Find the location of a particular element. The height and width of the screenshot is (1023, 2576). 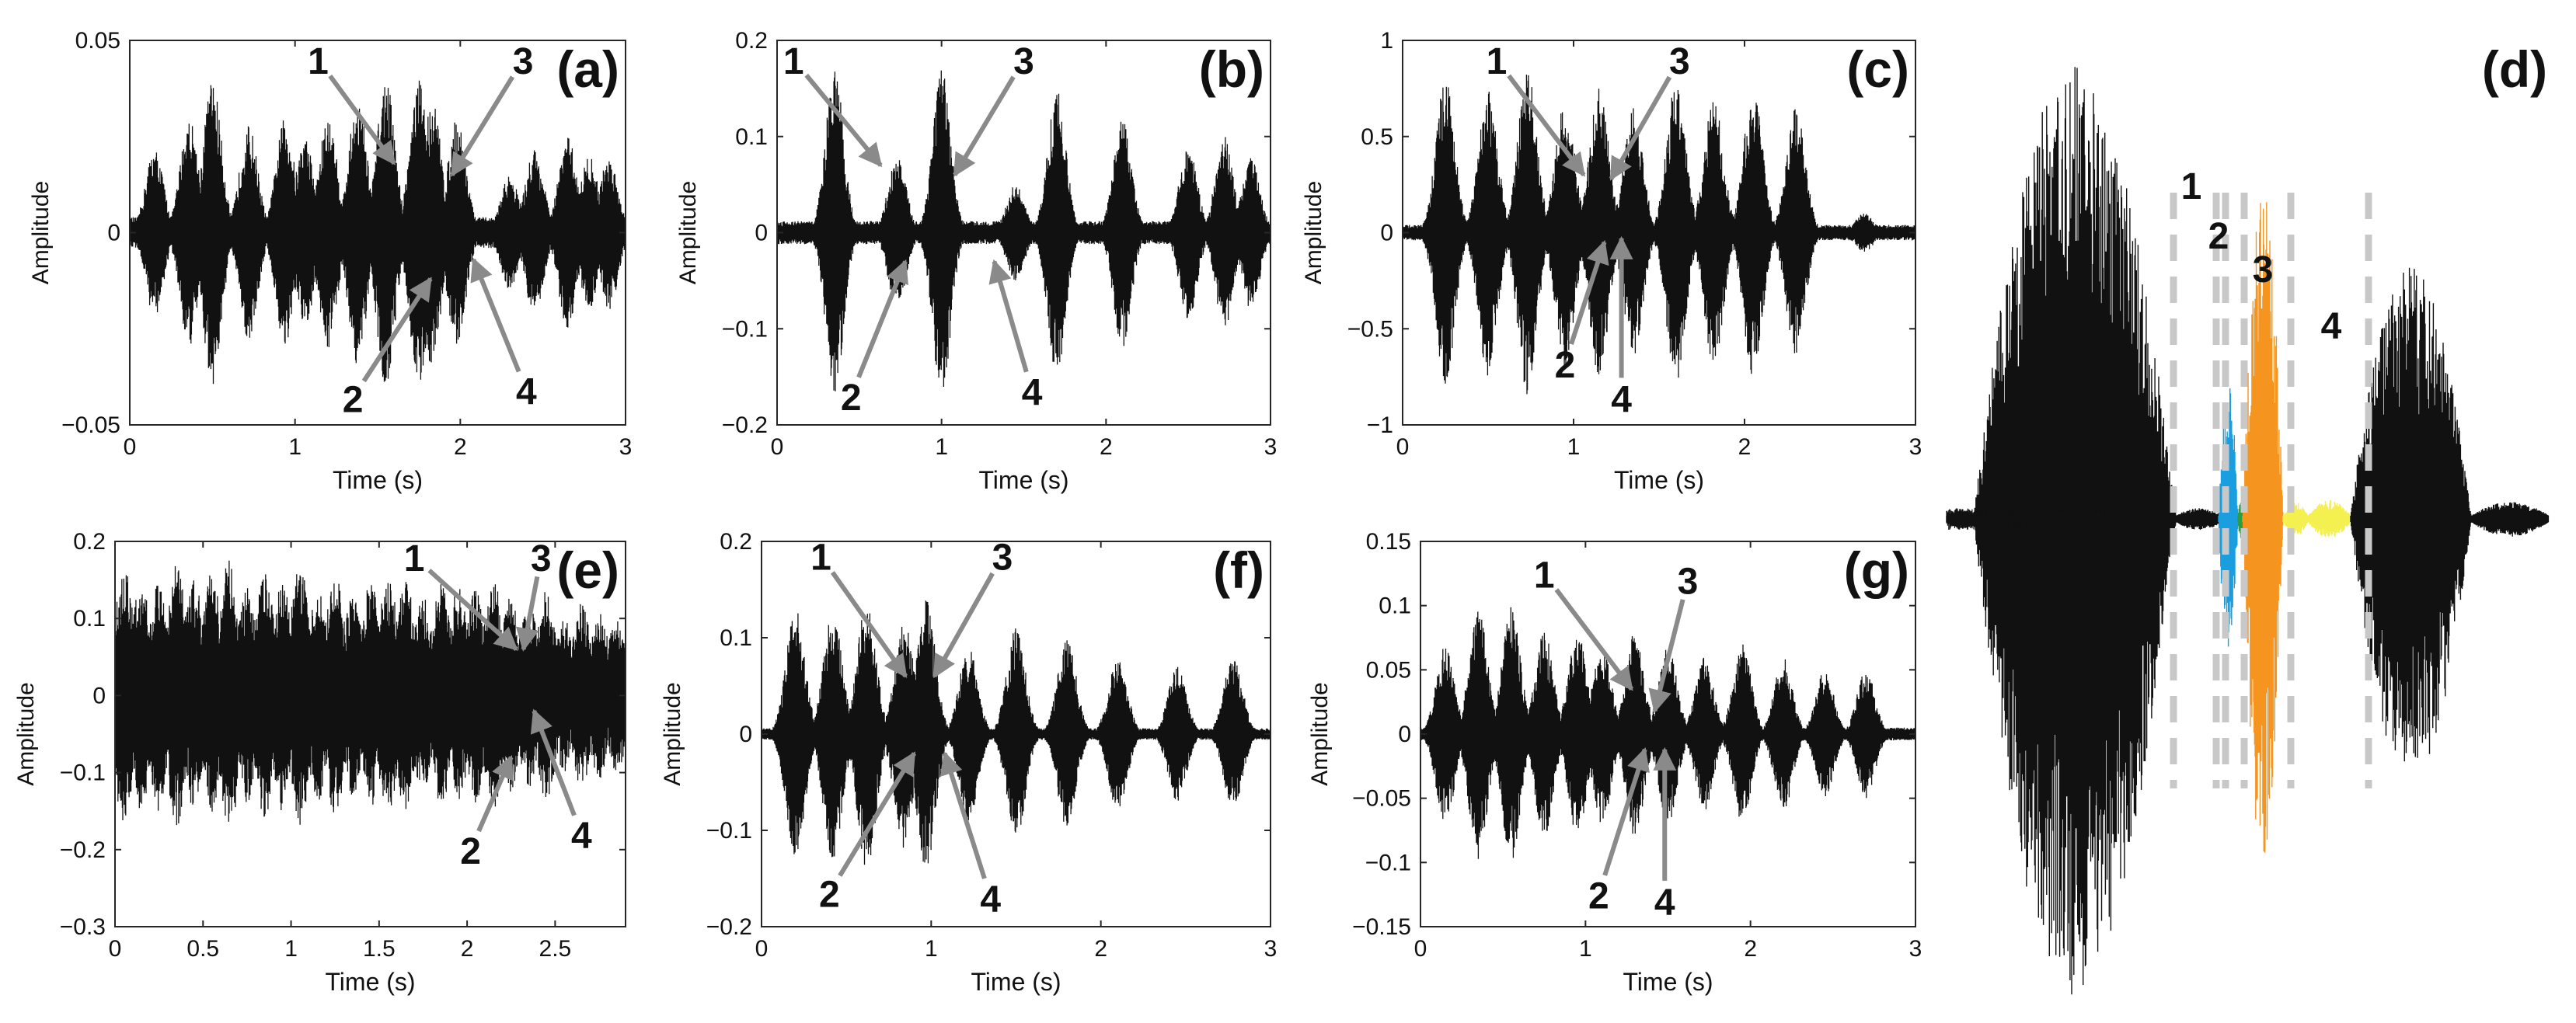

y-tick-label: 0.5 is located at coordinates (1377, 137).